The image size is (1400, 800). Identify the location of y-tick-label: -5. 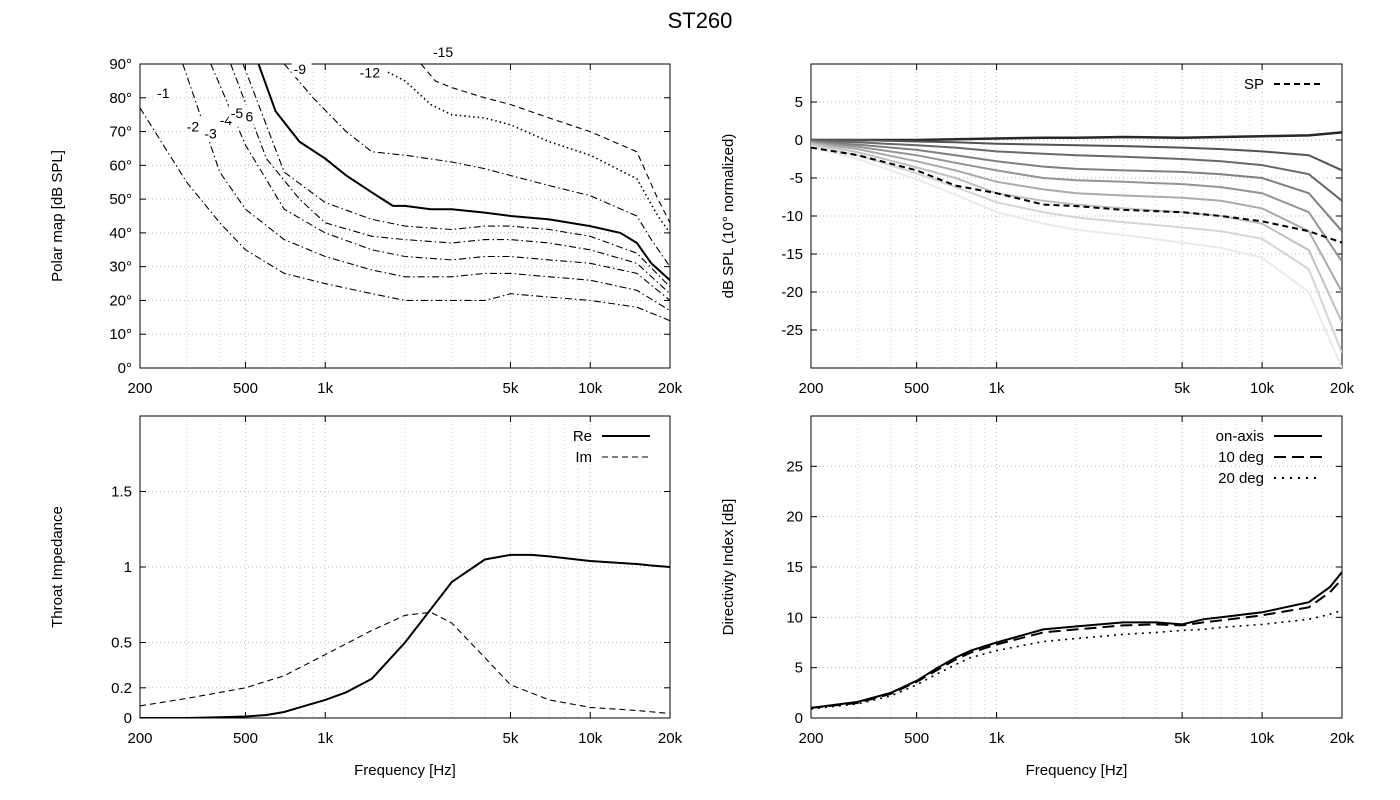
(796, 178).